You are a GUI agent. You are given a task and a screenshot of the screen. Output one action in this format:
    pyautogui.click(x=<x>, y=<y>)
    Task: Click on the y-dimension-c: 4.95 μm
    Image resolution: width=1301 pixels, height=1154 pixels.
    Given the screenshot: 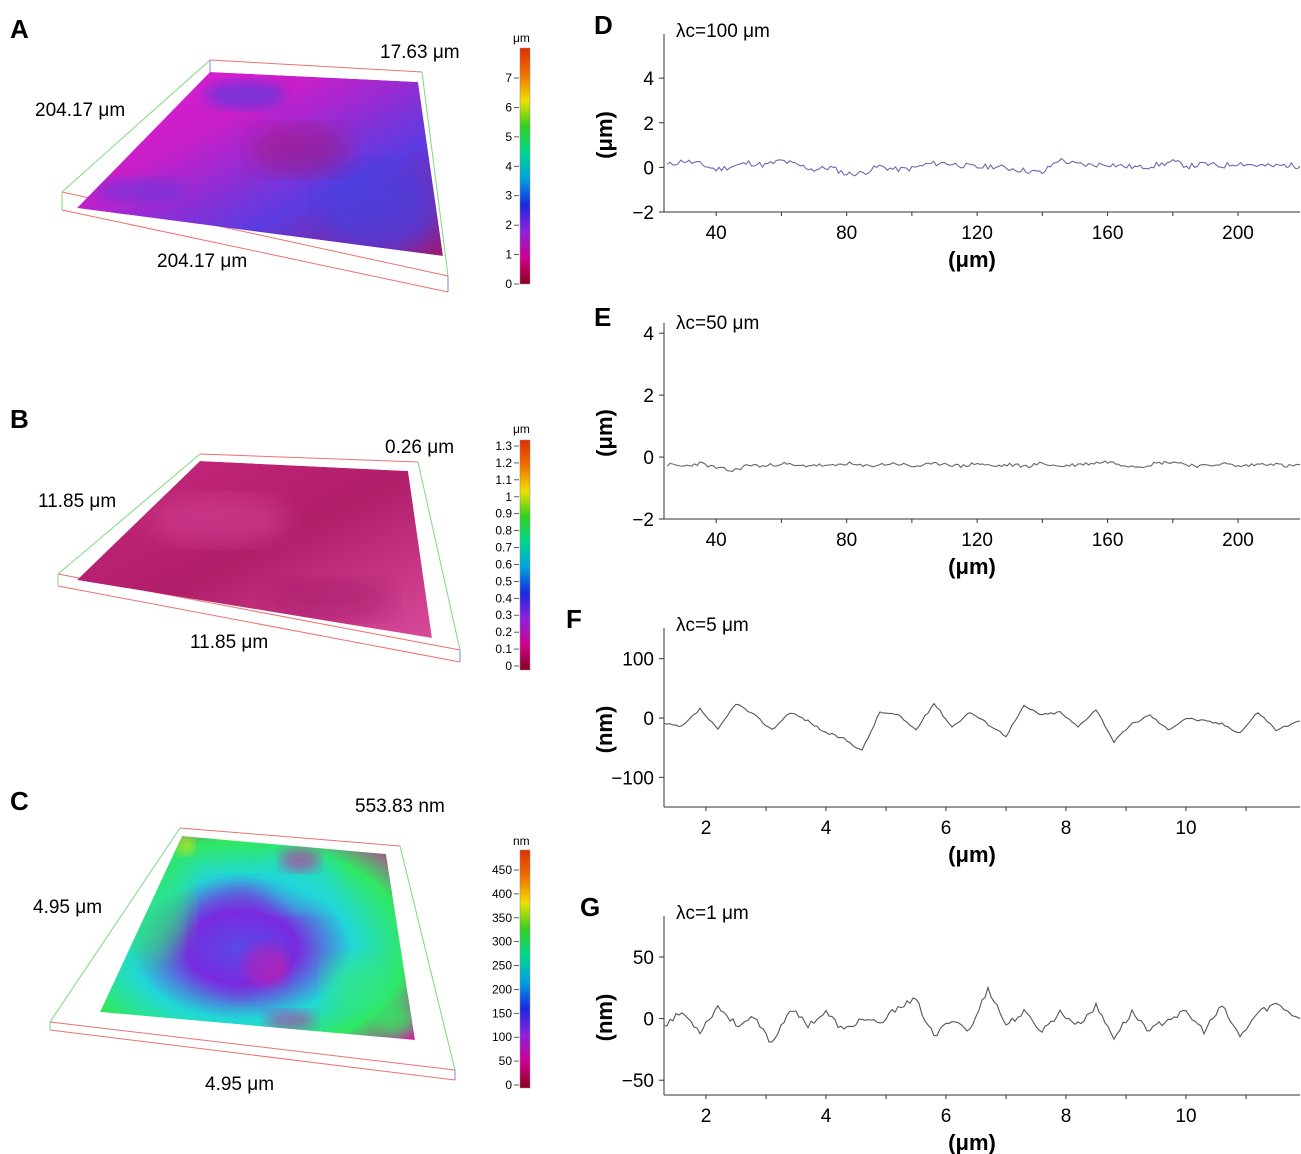 What is the action you would take?
    pyautogui.click(x=239, y=1084)
    